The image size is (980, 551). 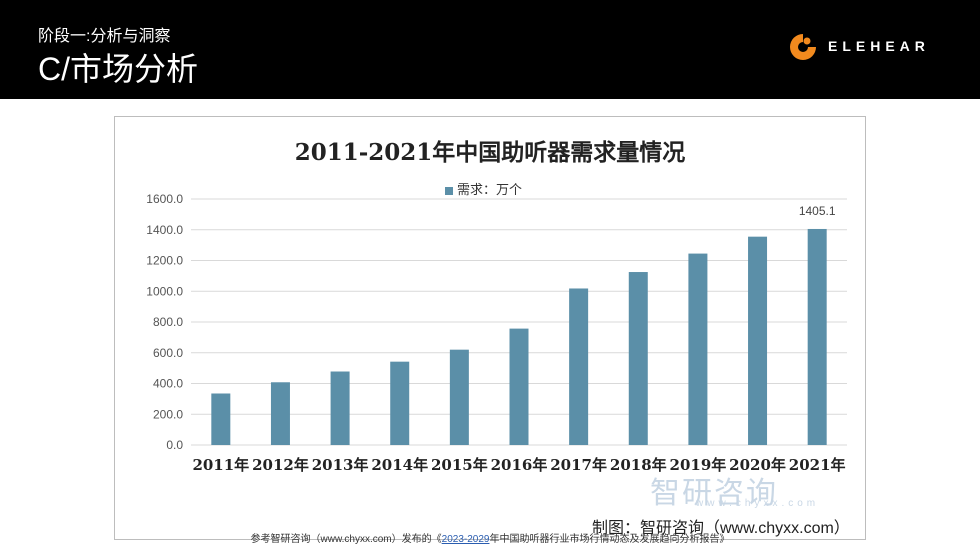 I want to click on y-tick-label: 1400.0, so click(x=164, y=230).